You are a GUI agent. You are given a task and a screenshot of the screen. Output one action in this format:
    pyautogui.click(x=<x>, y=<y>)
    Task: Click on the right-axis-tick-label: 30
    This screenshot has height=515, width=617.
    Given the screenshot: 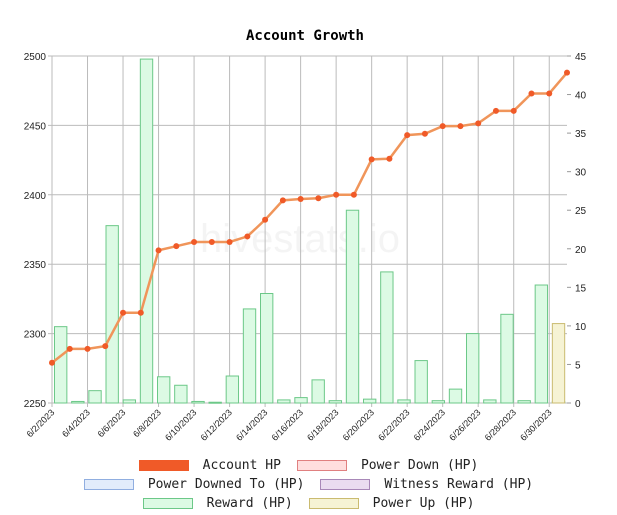 What is the action you would take?
    pyautogui.click(x=581, y=173)
    